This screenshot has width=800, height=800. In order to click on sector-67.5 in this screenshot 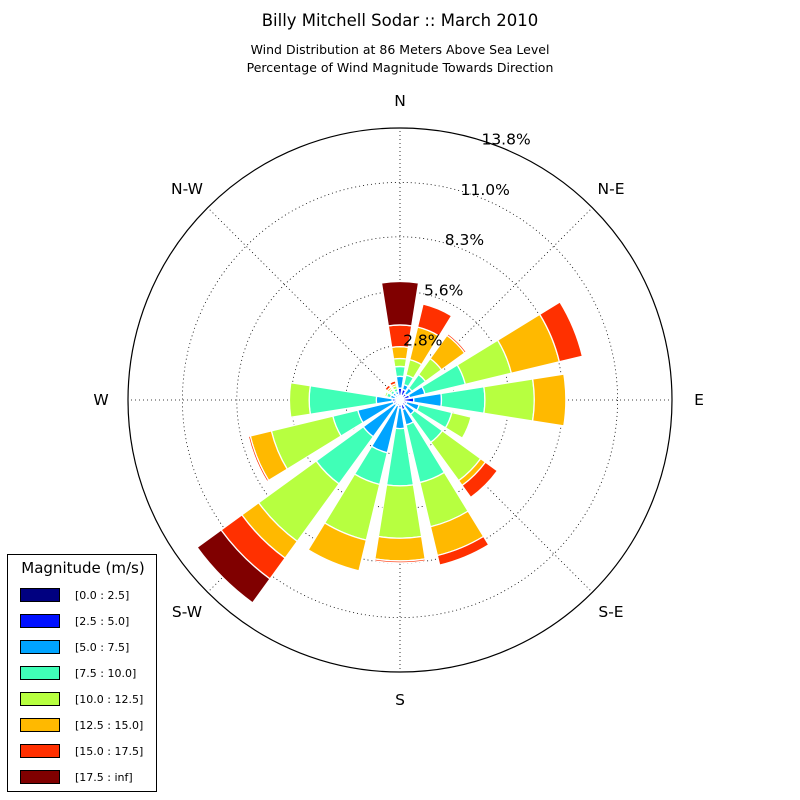, I will do `click(491, 351)`.